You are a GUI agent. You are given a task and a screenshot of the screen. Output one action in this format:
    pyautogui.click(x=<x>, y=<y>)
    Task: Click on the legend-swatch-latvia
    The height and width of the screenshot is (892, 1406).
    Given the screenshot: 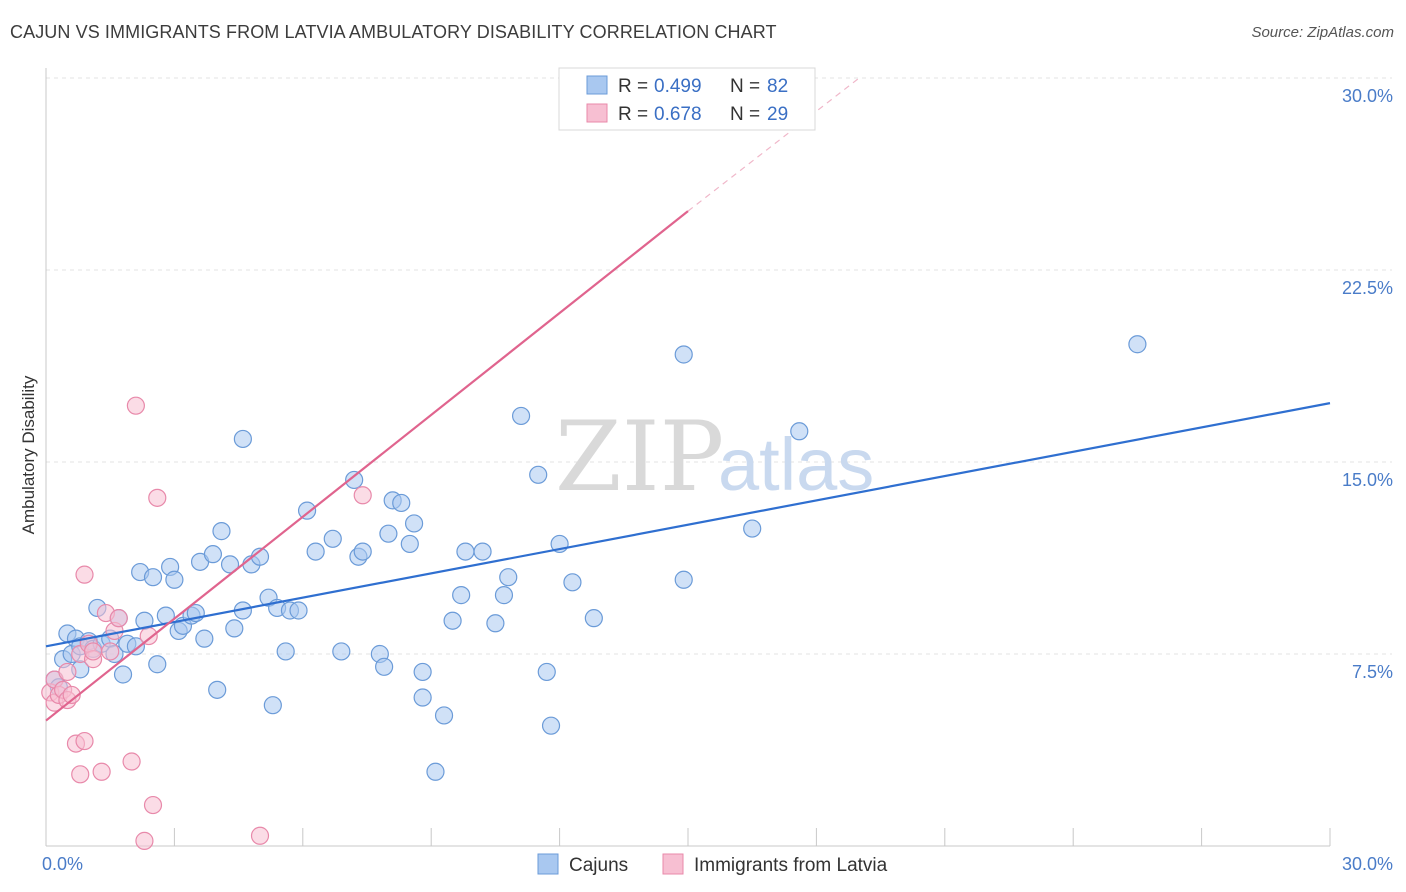 What is the action you would take?
    pyautogui.click(x=597, y=113)
    